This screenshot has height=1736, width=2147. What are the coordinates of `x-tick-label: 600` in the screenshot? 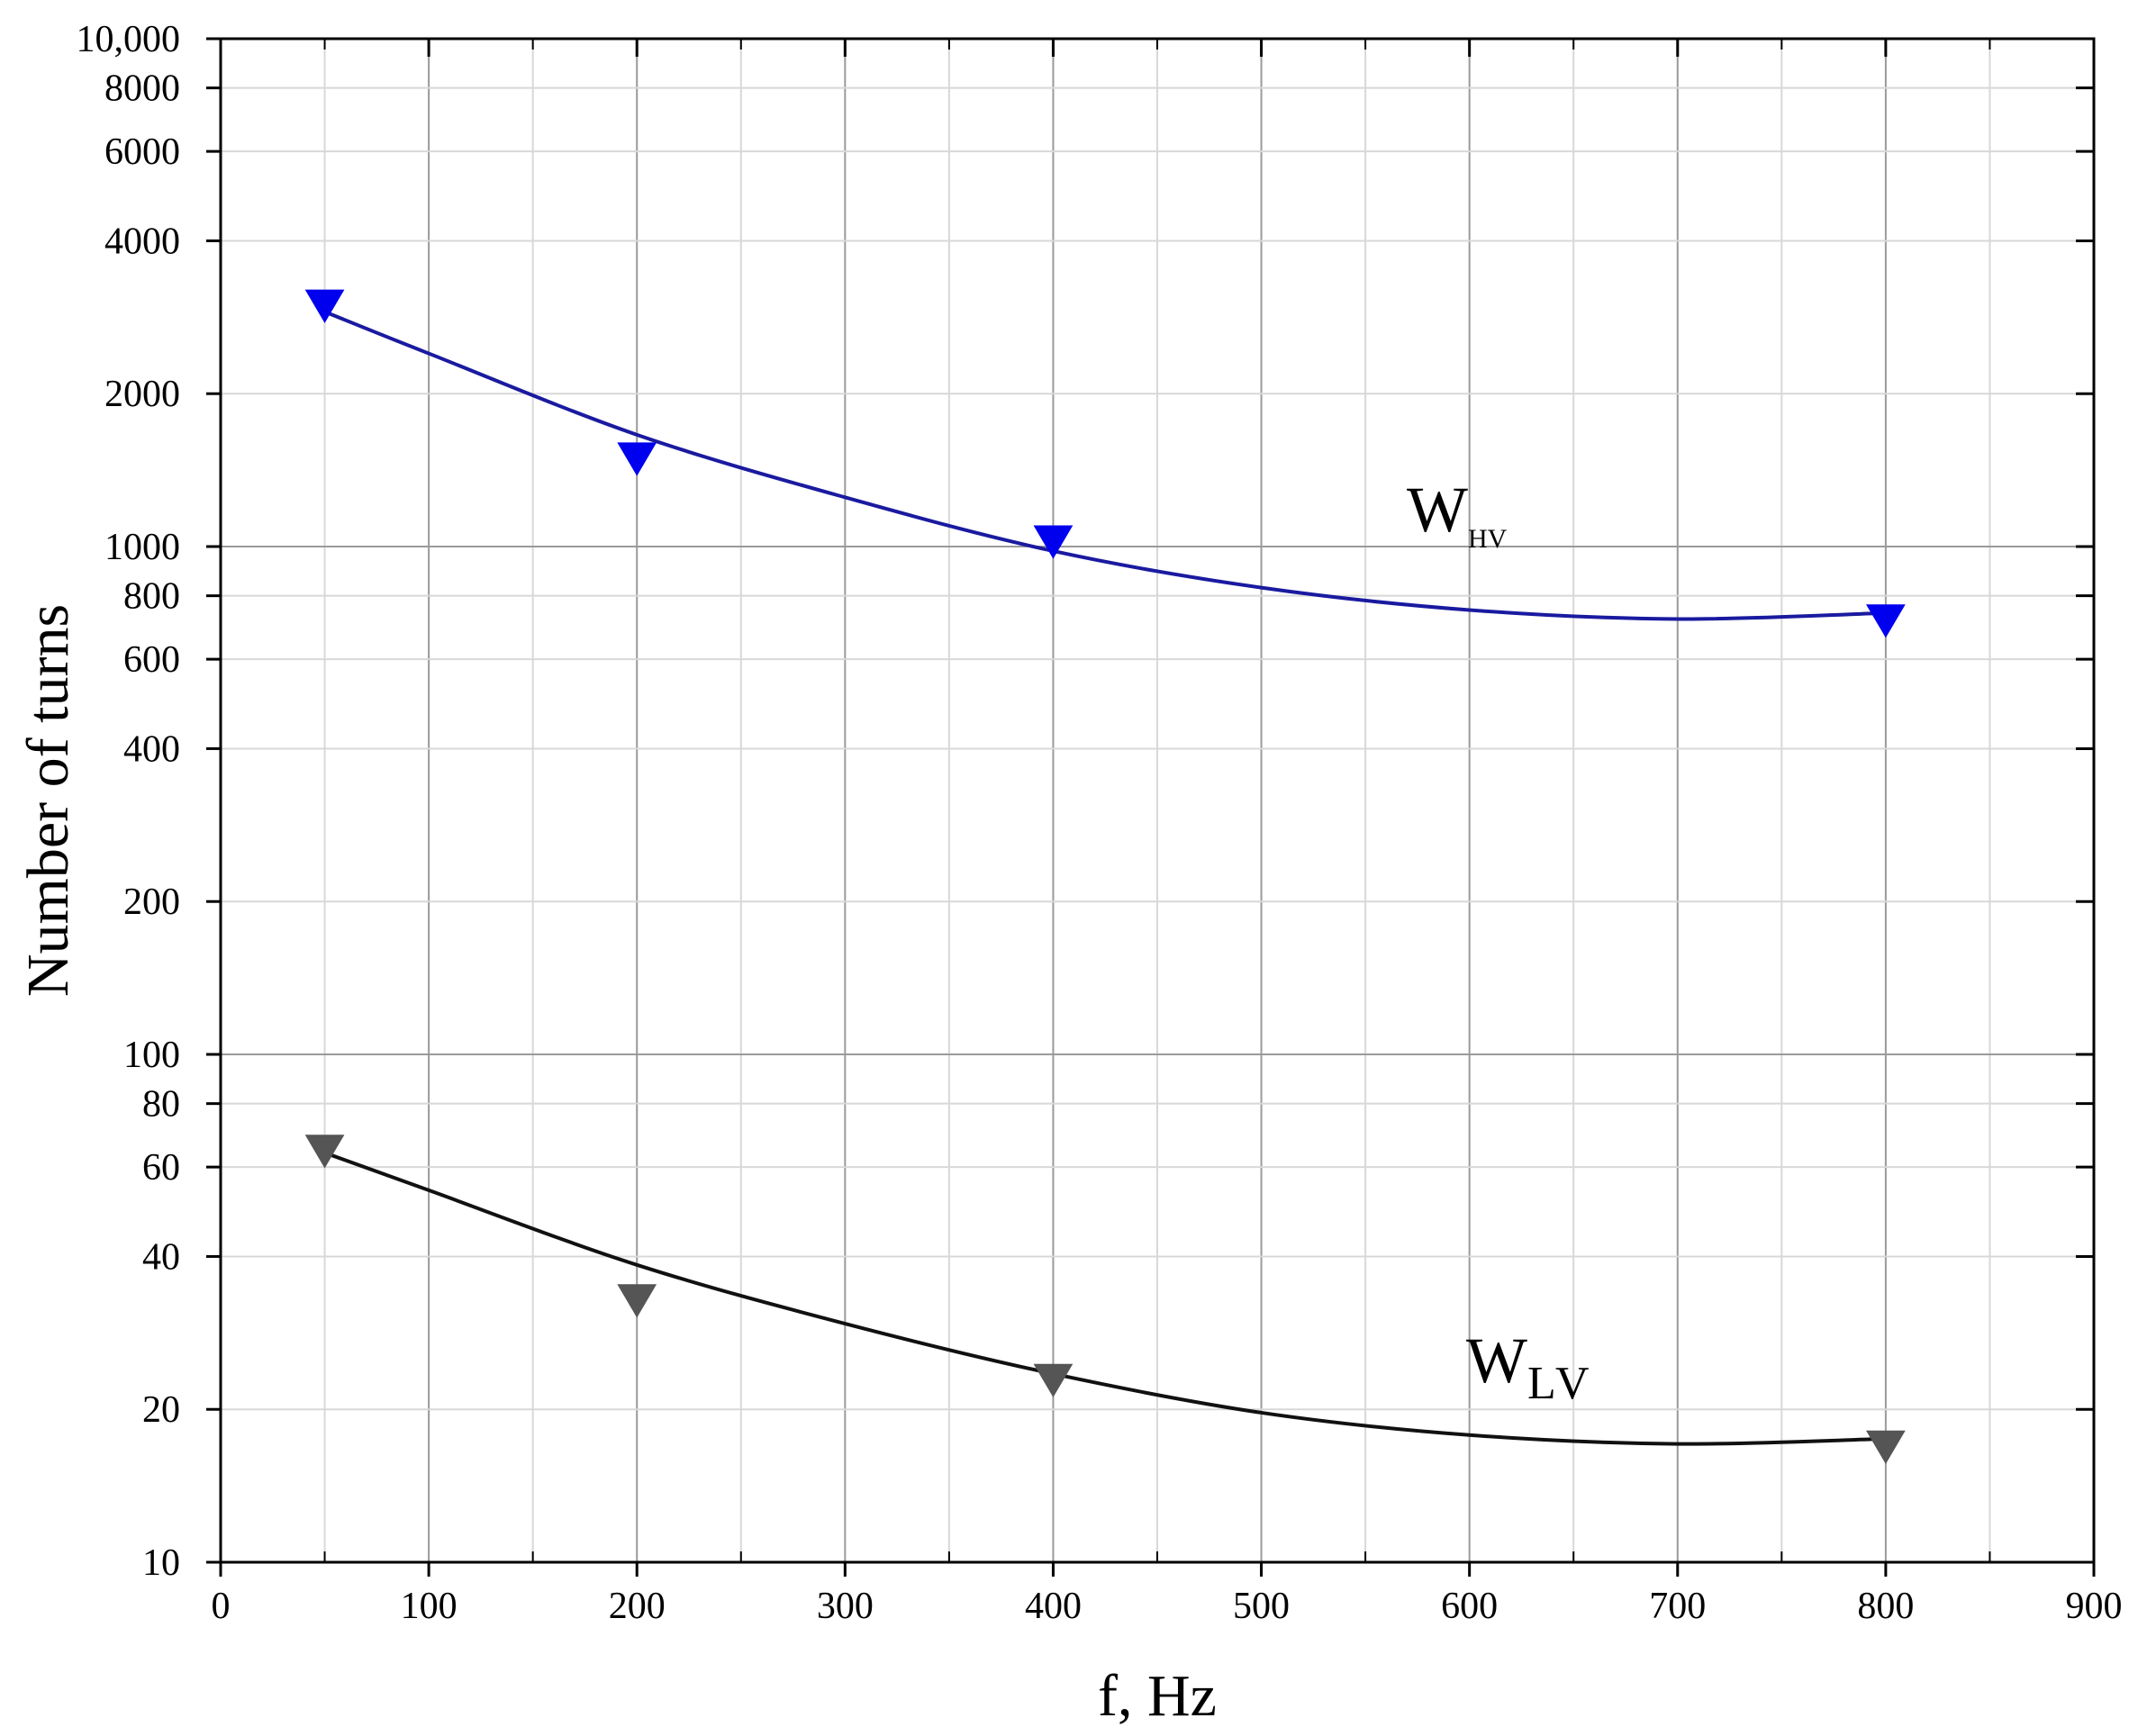 It's located at (1469, 1606).